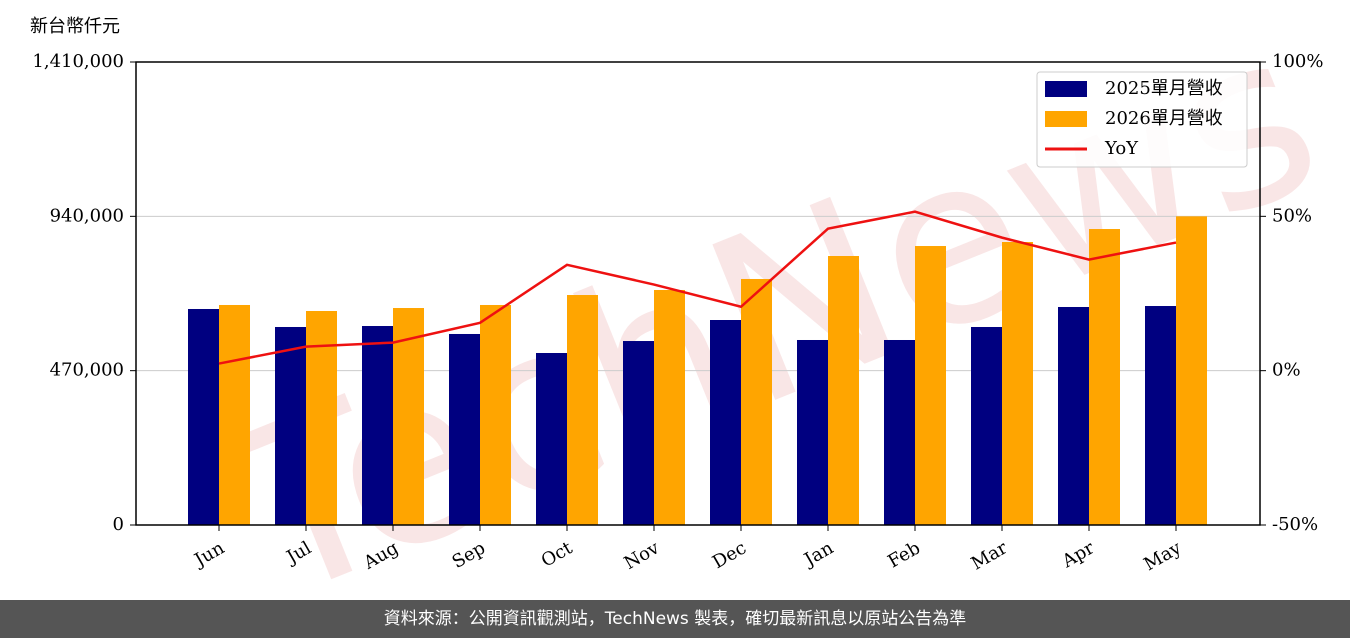 The image size is (1350, 638). I want to click on y2-tick-label: 100%, so click(1297, 61).